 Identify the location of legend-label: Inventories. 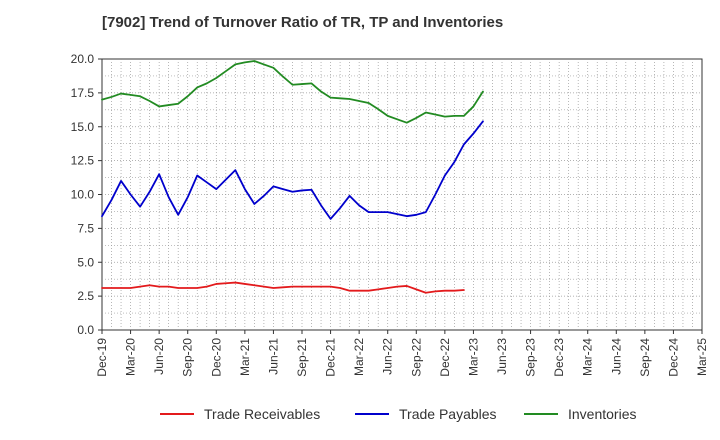
(602, 414).